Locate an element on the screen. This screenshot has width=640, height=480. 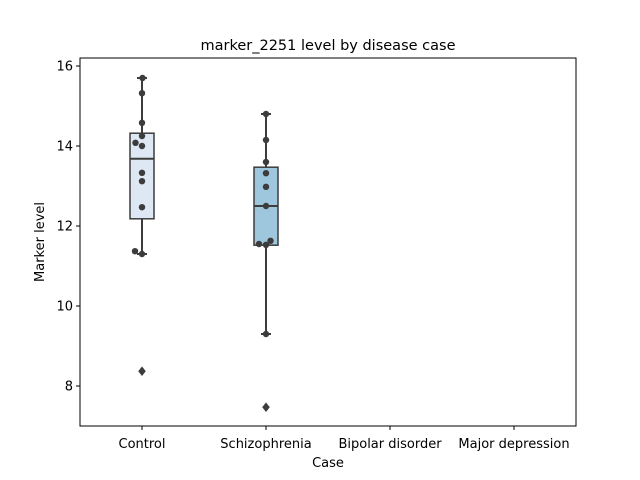
x-tick-label: Major depression is located at coordinates (513, 444).